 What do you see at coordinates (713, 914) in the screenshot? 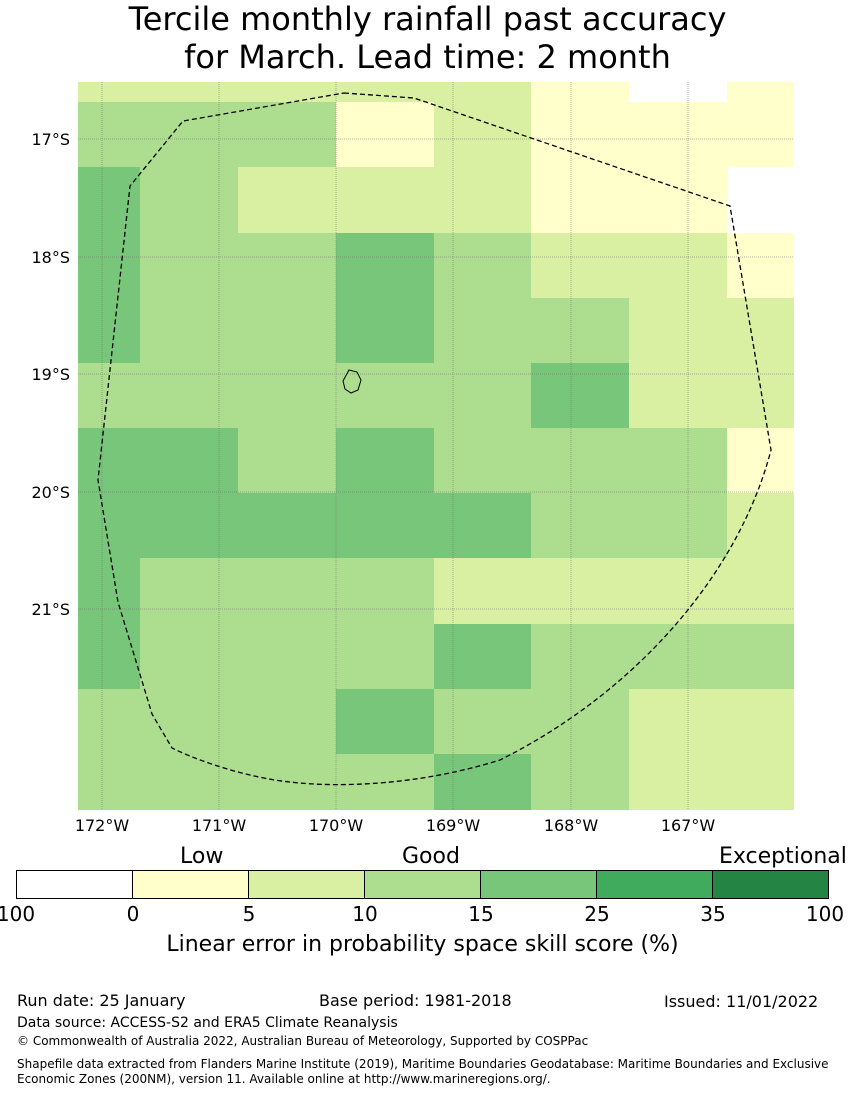
I see `colorbar-tick: 35` at bounding box center [713, 914].